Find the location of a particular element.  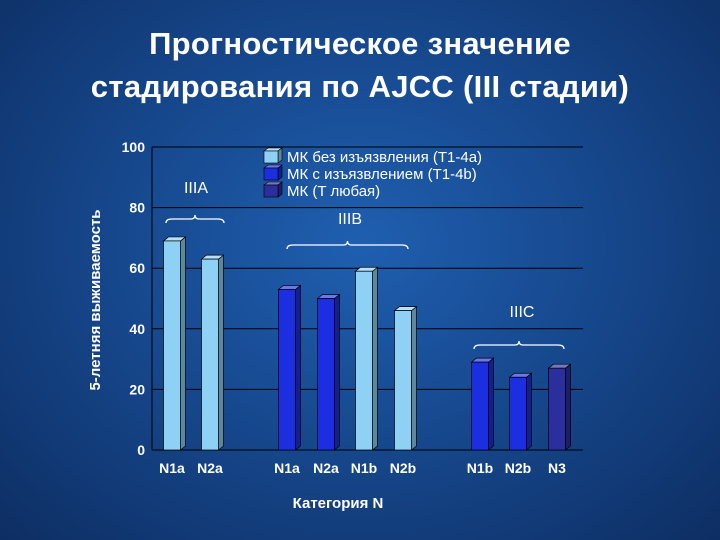

bar-n1b-iiic is located at coordinates (480, 406).